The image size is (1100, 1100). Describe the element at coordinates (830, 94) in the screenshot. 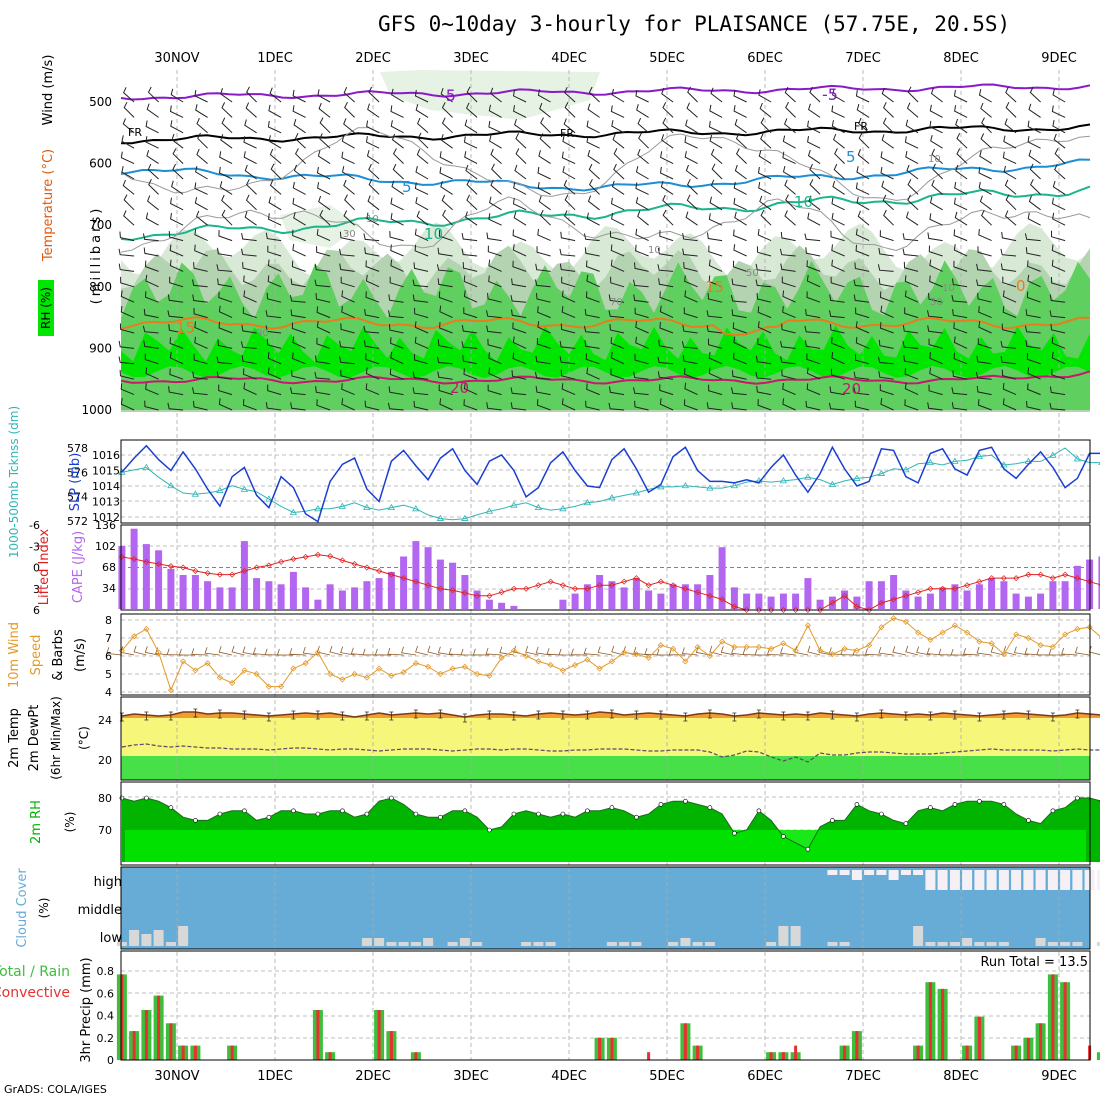

I see `contour-label: -5` at that location.